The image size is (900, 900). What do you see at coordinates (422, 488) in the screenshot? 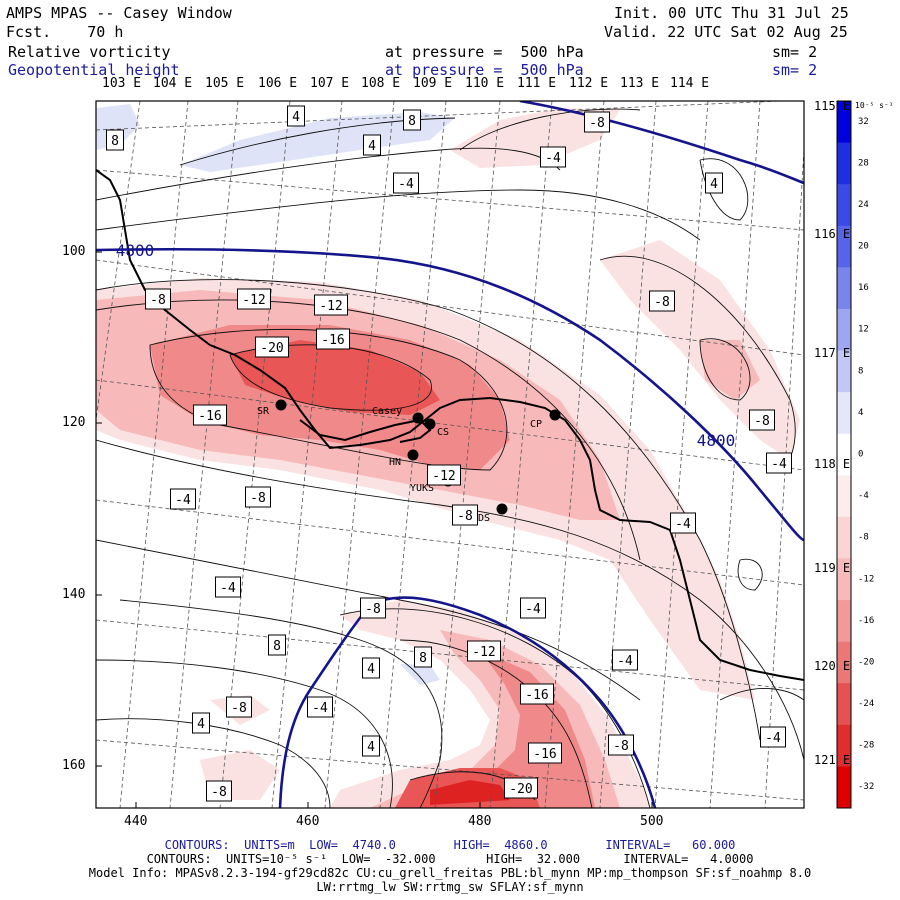
I see `station-label: YUKS` at bounding box center [422, 488].